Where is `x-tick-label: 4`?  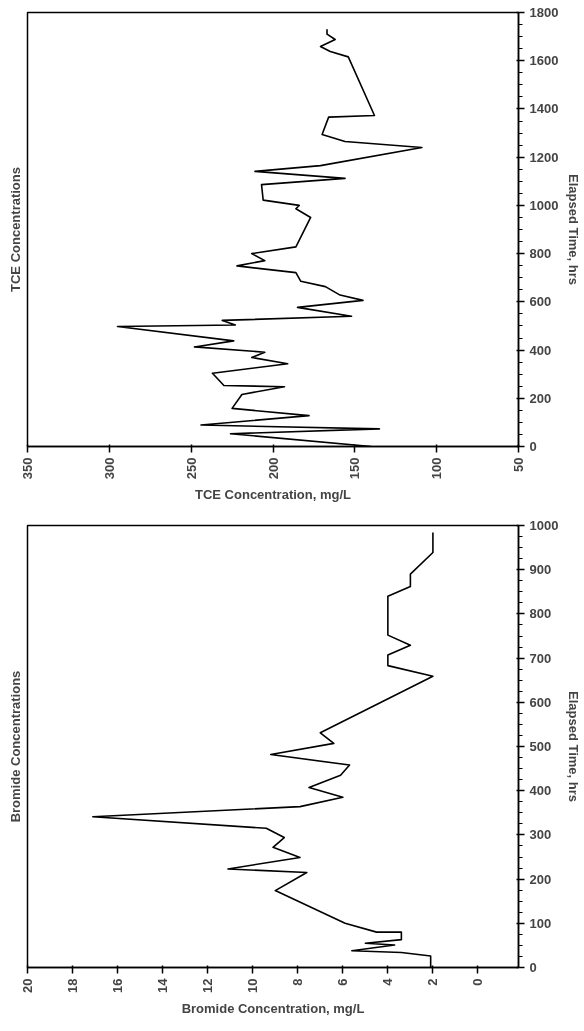 x-tick-label: 4 is located at coordinates (388, 981).